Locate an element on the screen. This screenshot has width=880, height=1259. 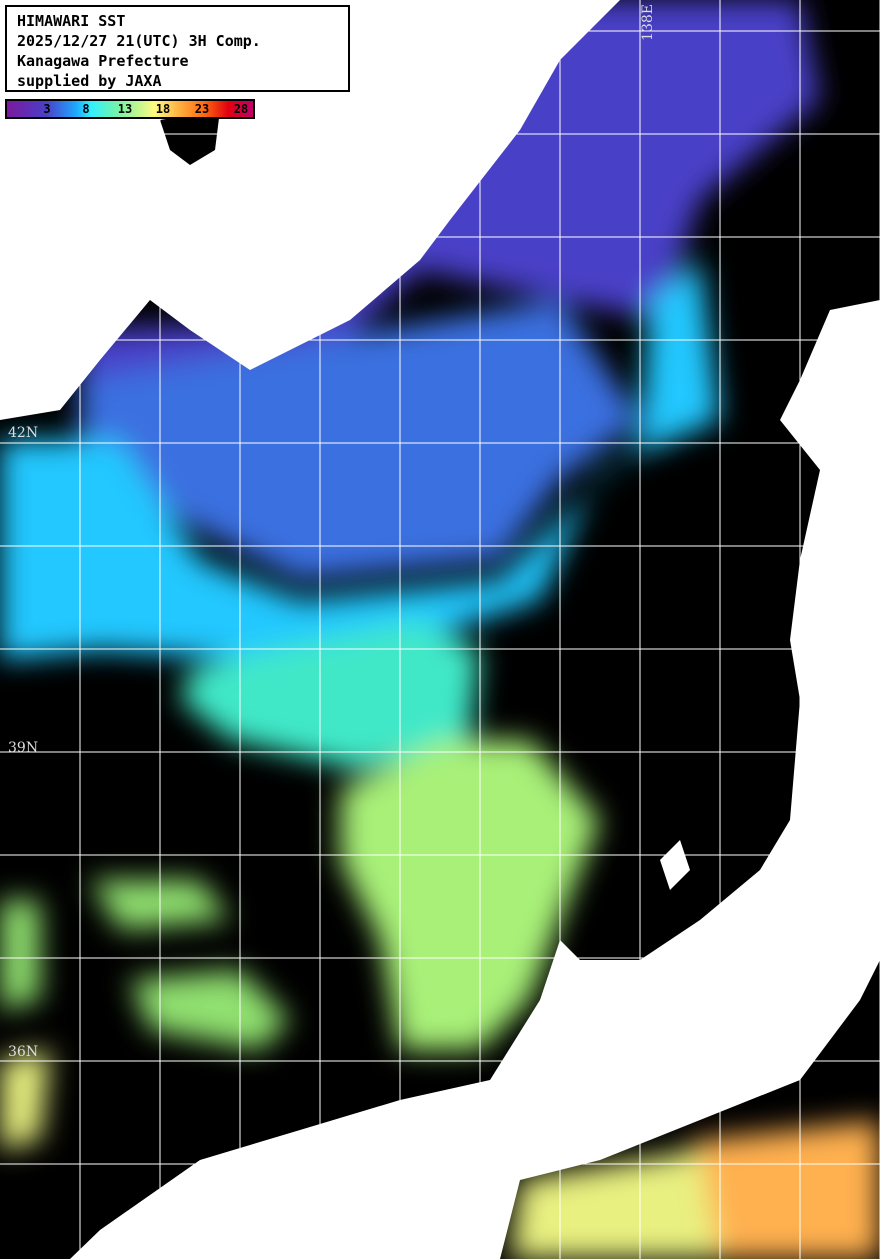
scale-tick: 23 is located at coordinates (202, 109).